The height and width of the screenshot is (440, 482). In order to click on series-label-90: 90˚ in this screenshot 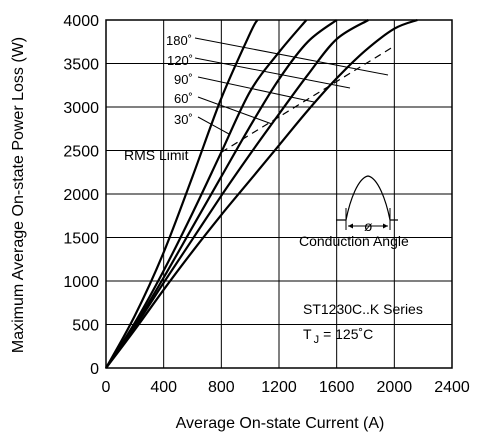, I will do `click(183, 79)`.